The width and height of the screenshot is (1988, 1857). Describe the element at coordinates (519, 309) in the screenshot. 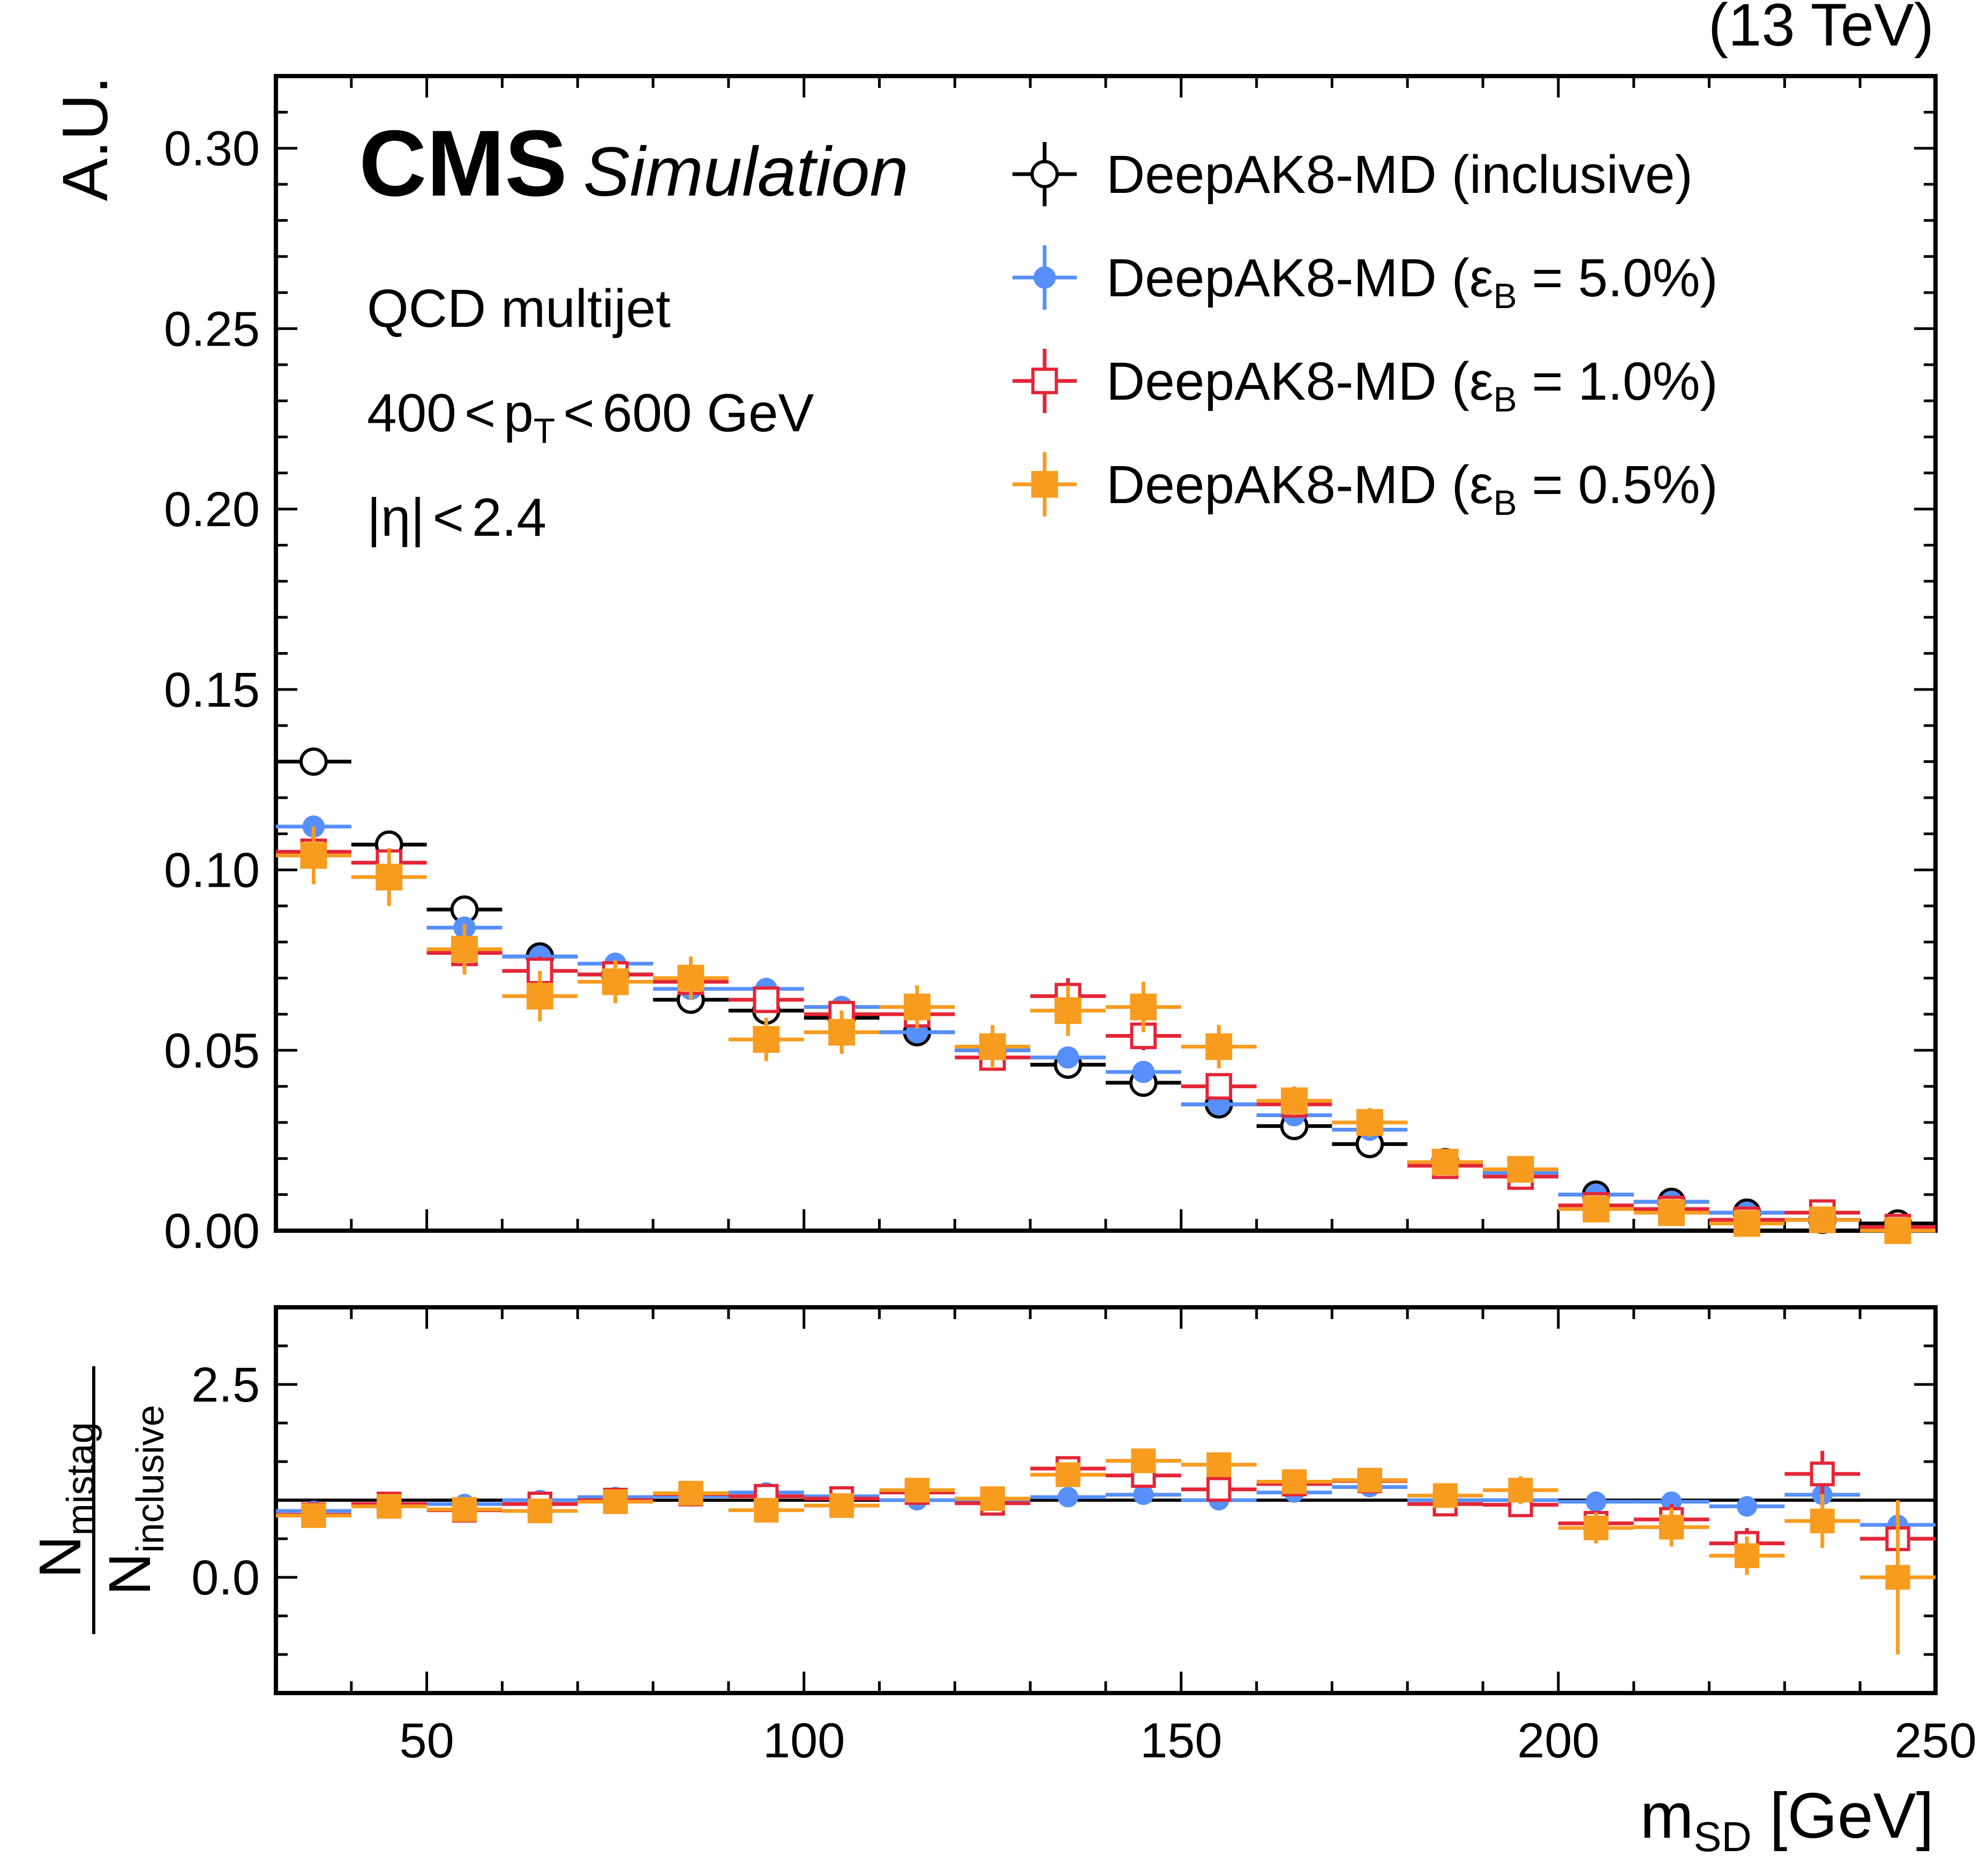

I see `process-label: QCD multijet` at that location.